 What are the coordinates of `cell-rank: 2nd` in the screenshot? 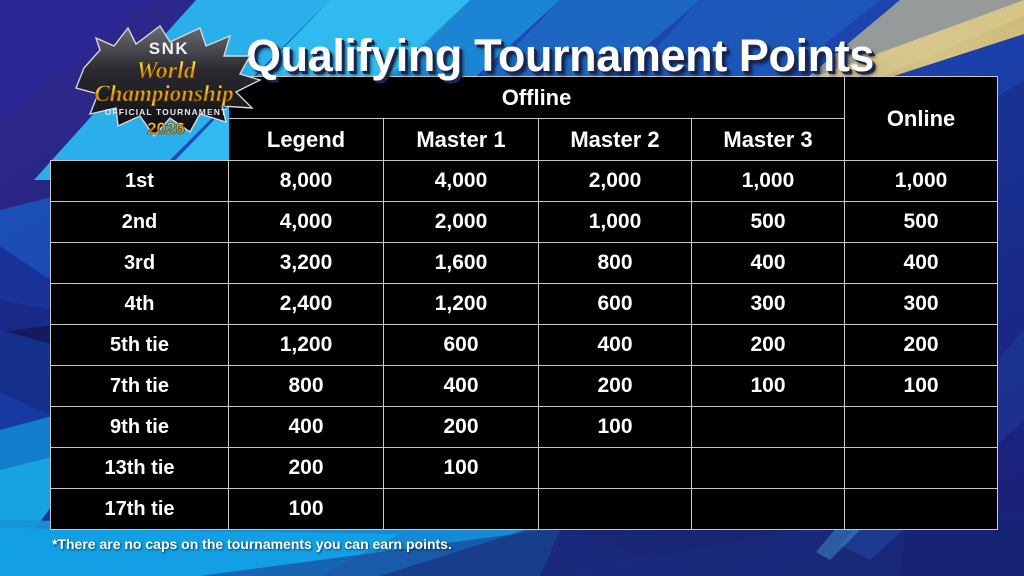 It's located at (139, 222).